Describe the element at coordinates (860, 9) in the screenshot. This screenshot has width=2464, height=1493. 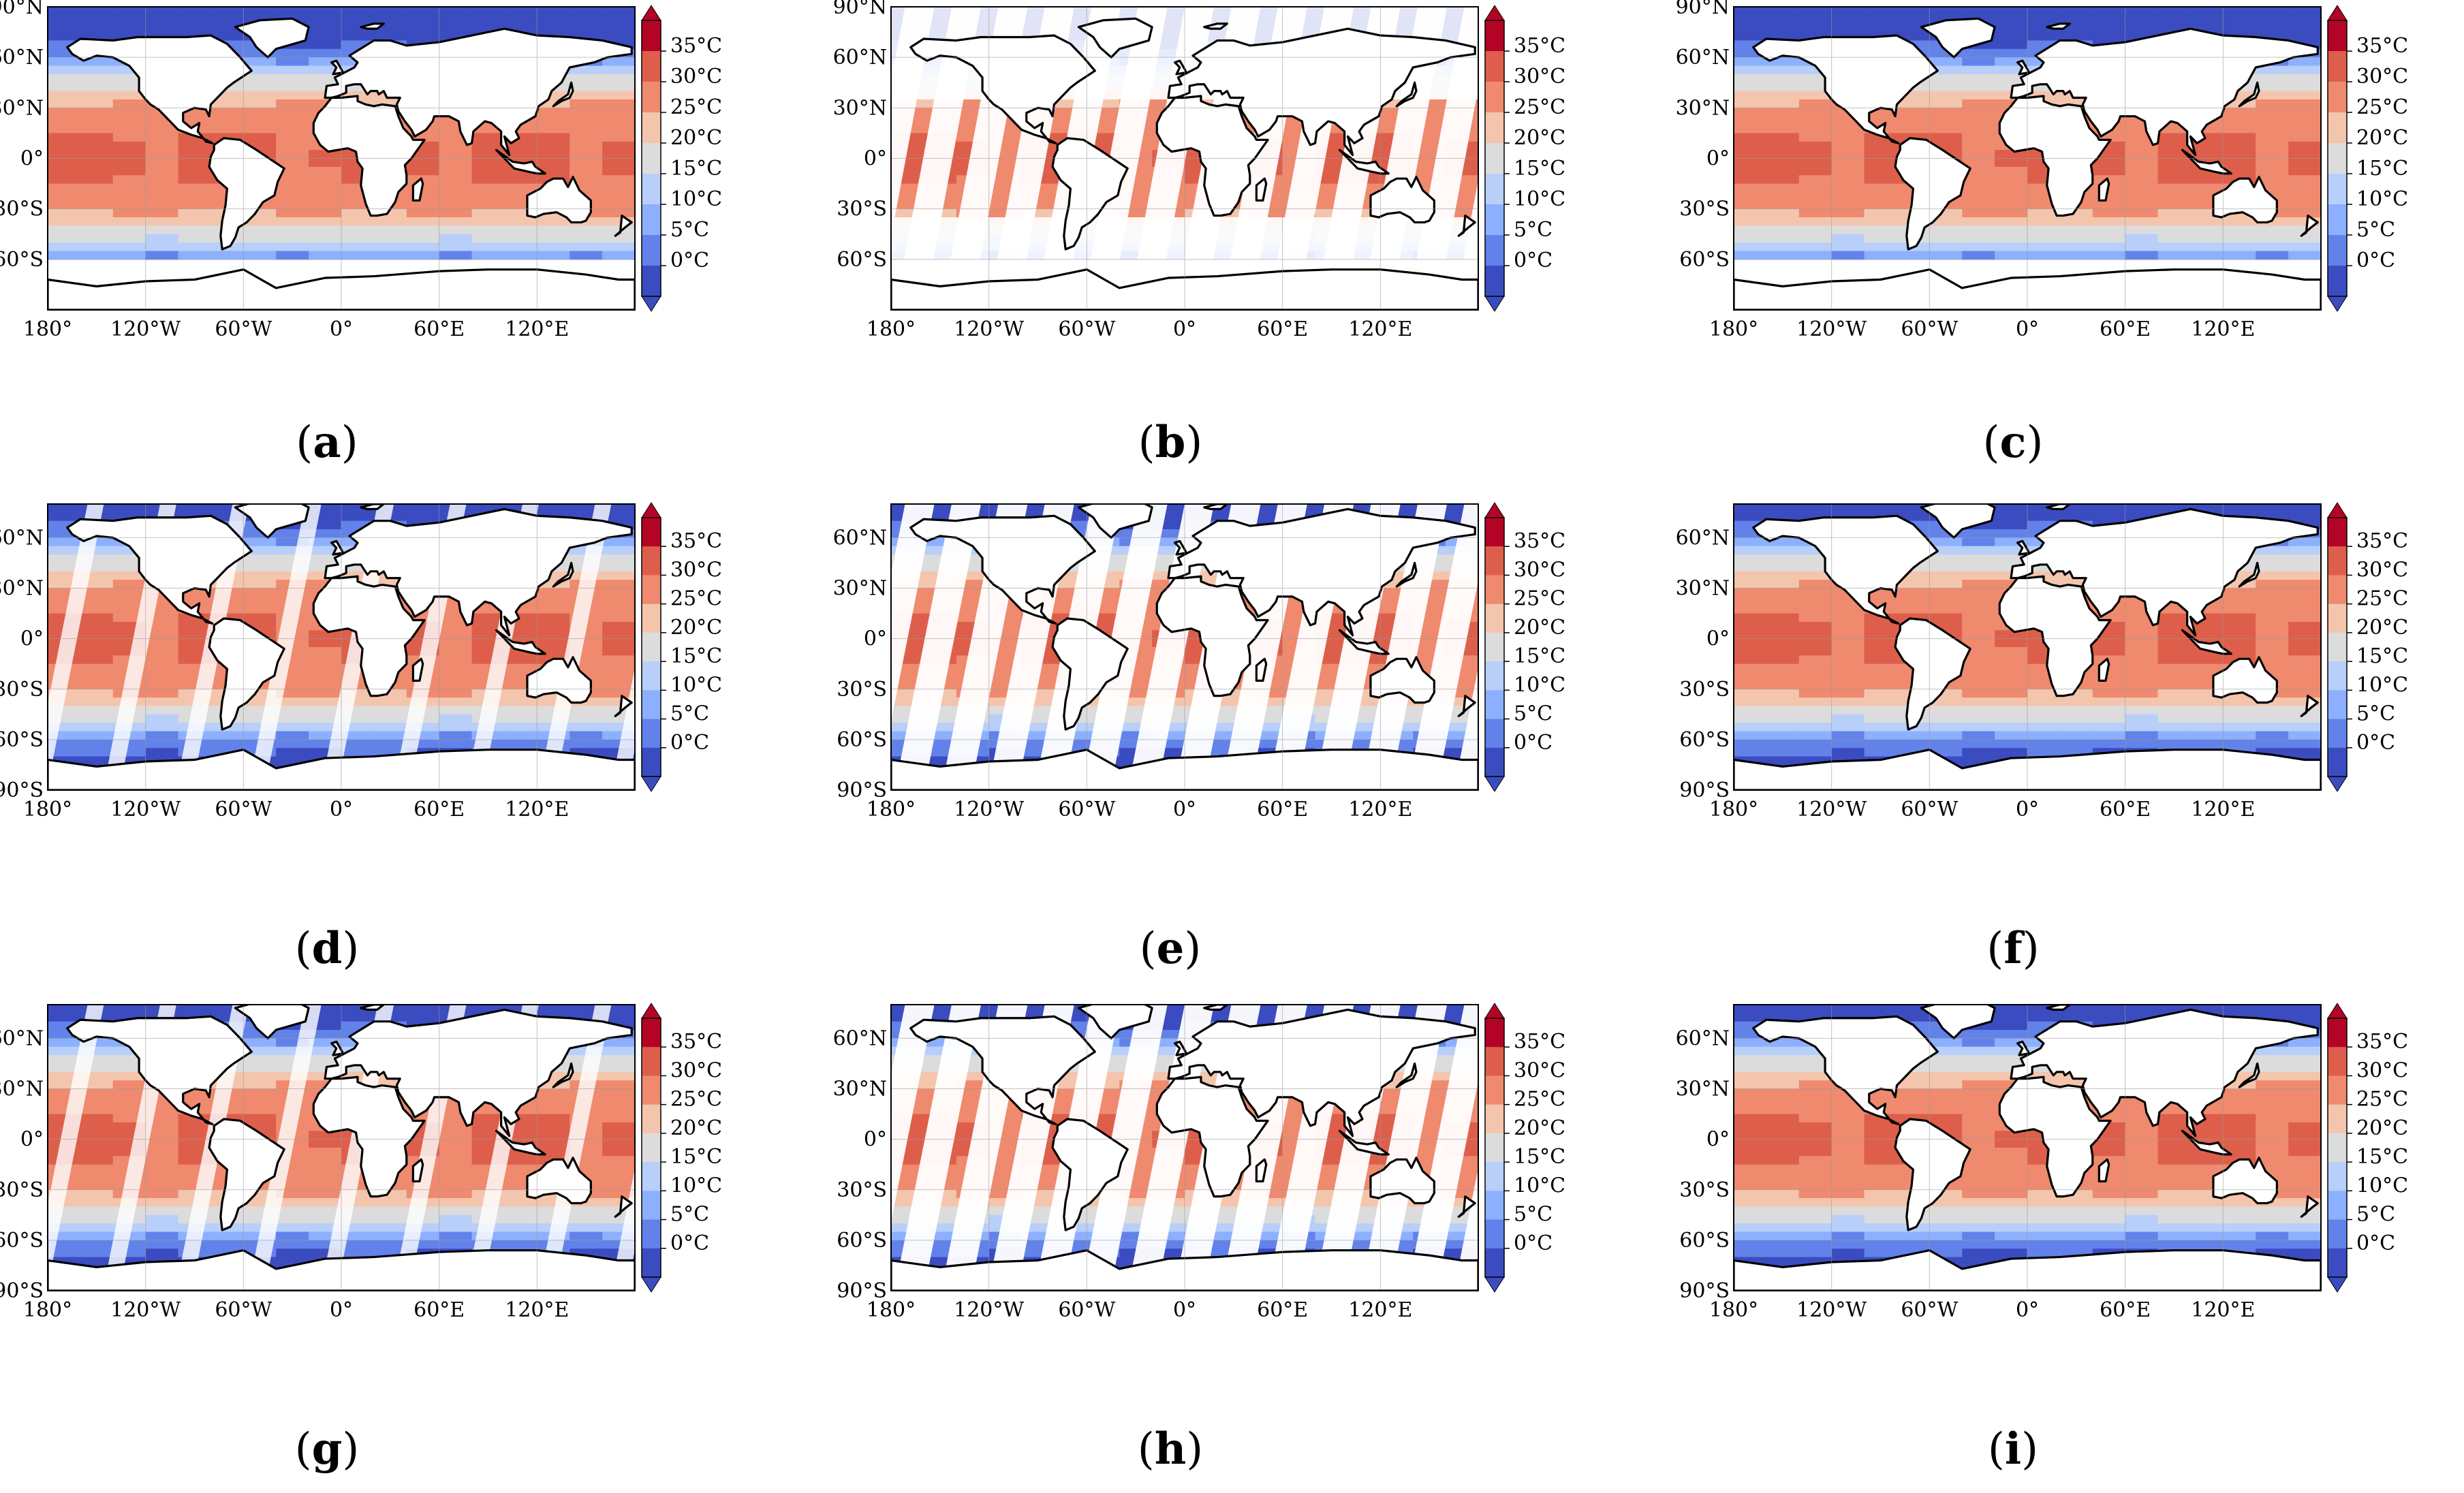
I see `lat-tick-label: 90°N` at that location.